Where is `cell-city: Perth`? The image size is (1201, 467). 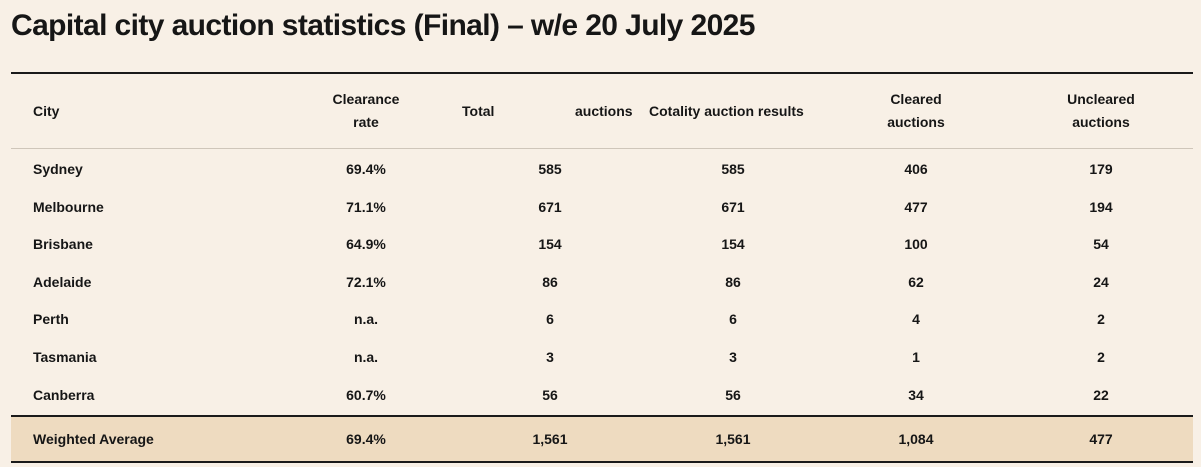
cell-city: Perth is located at coordinates (51, 319).